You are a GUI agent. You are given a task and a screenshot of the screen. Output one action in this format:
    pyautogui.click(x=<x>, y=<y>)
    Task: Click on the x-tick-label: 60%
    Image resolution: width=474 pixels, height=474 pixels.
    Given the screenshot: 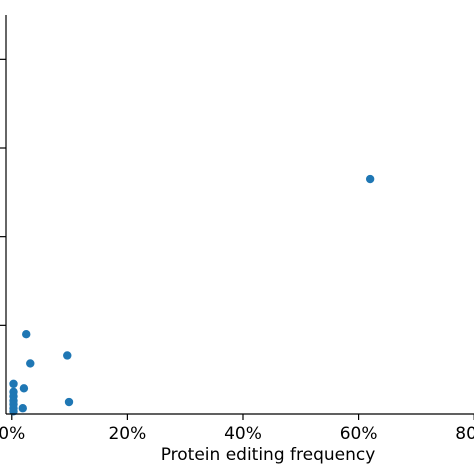 What is the action you would take?
    pyautogui.click(x=359, y=434)
    